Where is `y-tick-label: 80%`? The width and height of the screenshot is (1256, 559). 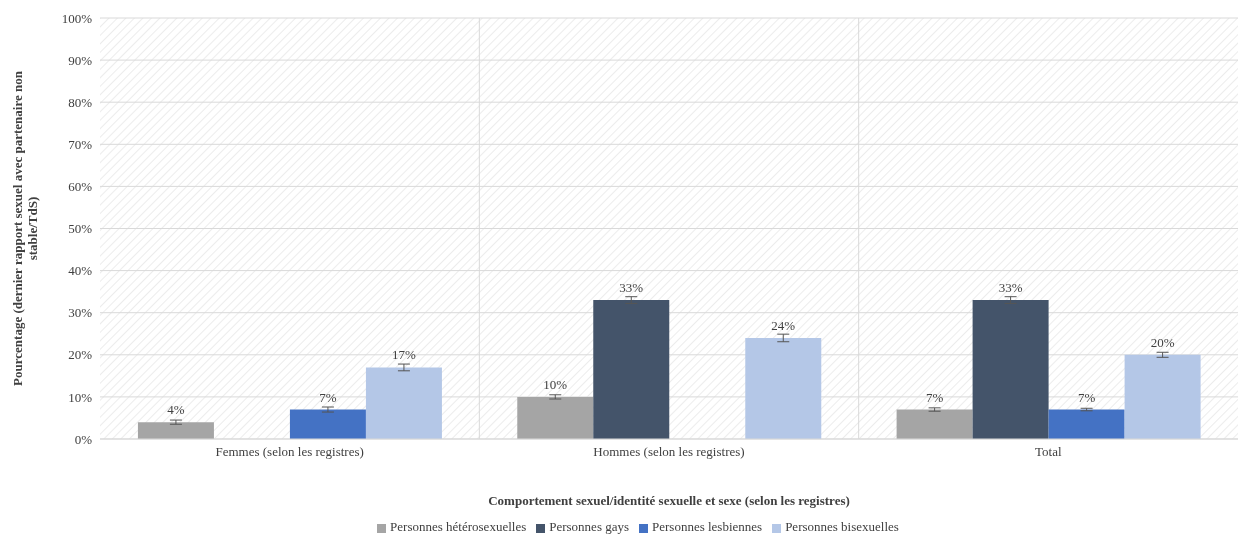 y-tick-label: 80% is located at coordinates (80, 102).